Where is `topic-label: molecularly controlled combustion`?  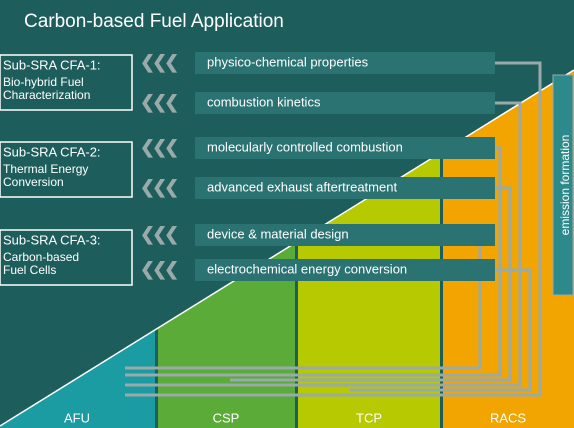
topic-label: molecularly controlled combustion is located at coordinates (305, 146).